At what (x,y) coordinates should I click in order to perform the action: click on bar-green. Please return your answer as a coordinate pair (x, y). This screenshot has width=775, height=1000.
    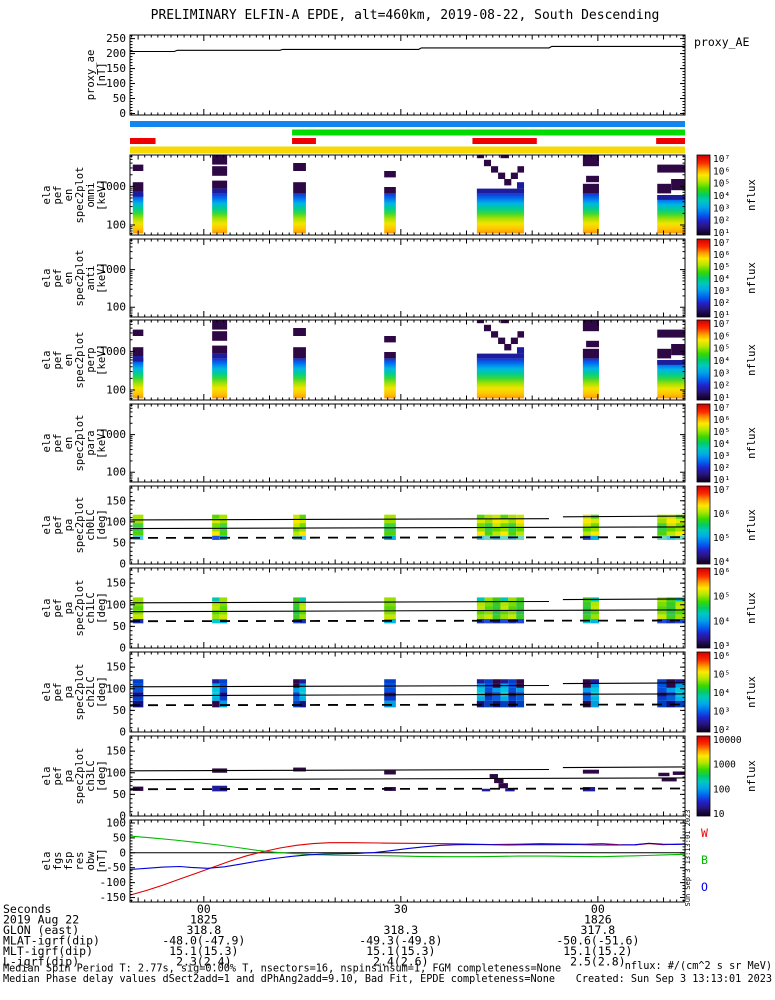
    Looking at the image, I should click on (488, 132).